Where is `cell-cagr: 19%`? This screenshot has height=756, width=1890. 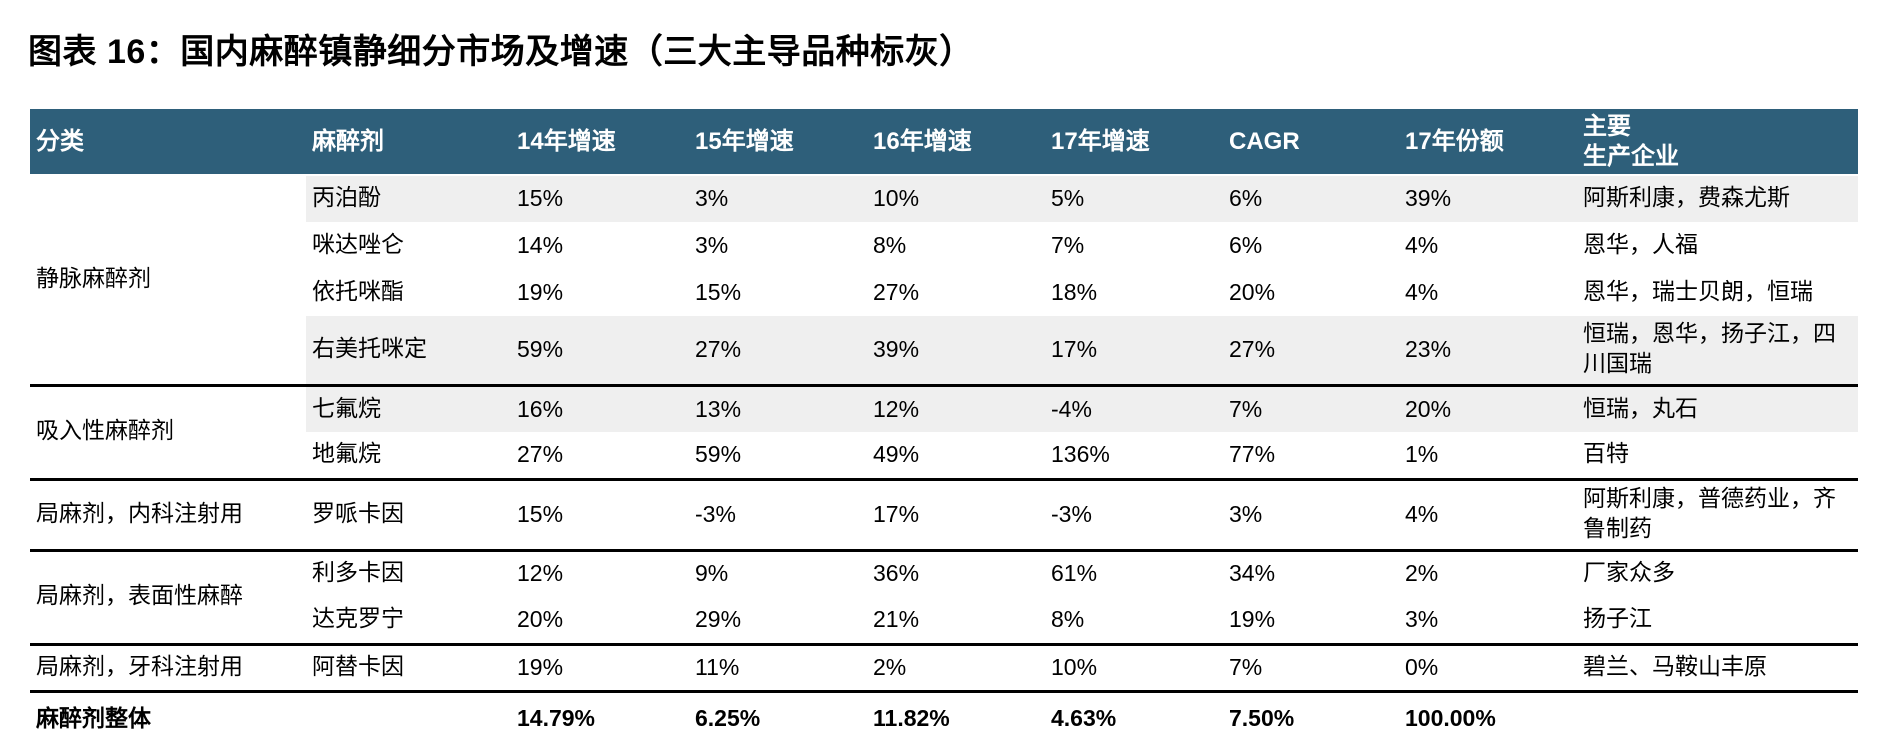 cell-cagr: 19% is located at coordinates (1252, 618).